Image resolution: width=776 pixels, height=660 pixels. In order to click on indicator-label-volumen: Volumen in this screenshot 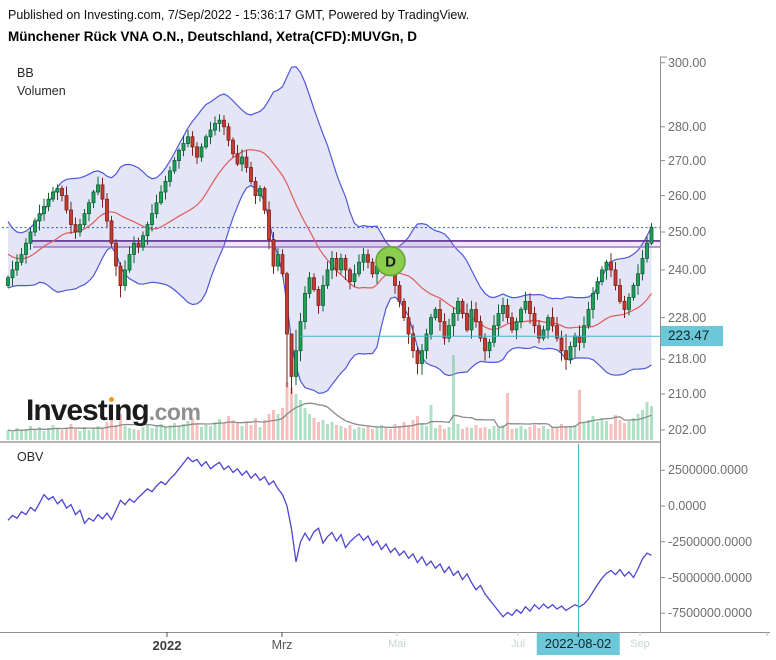, I will do `click(41, 91)`.